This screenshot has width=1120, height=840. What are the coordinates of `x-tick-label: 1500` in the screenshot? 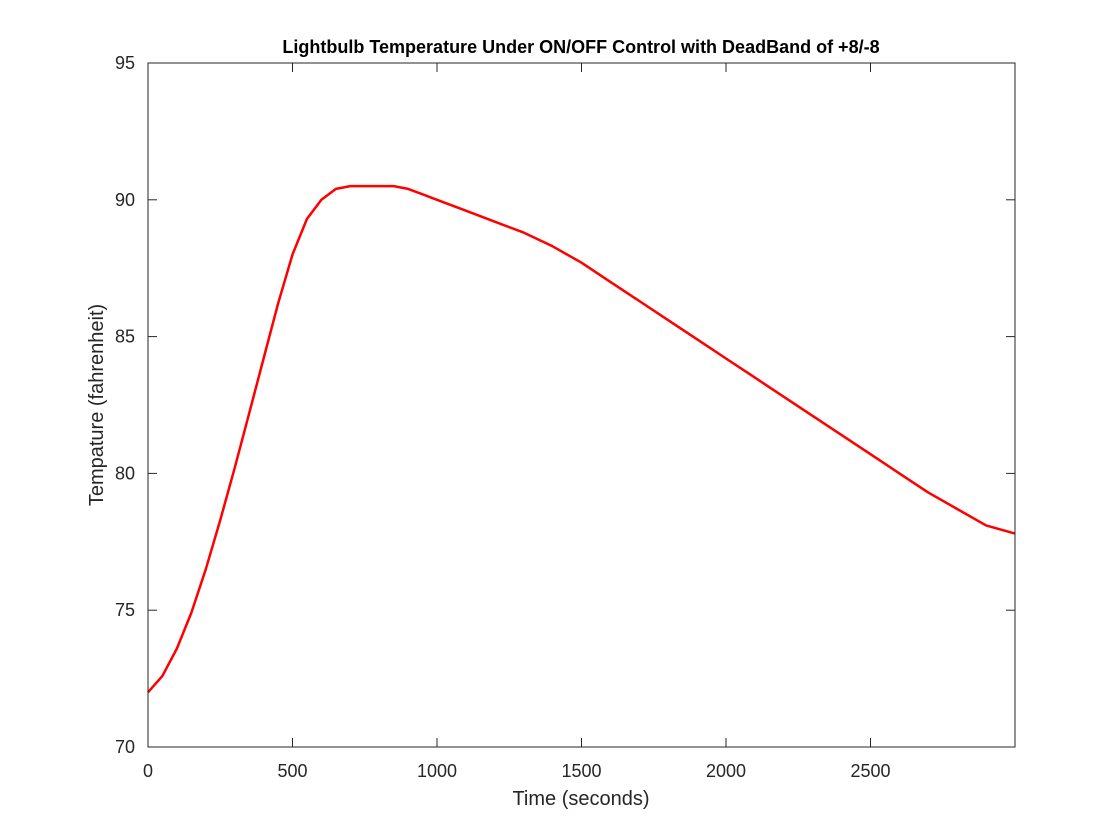 It's located at (581, 771).